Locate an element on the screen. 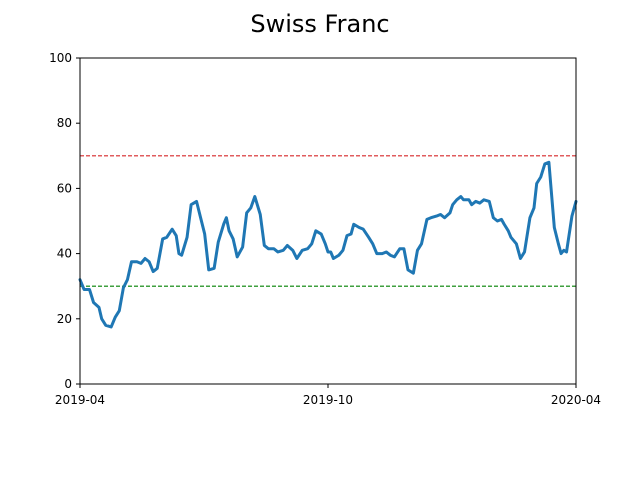  x-tick-label: 2019-10 is located at coordinates (328, 400).